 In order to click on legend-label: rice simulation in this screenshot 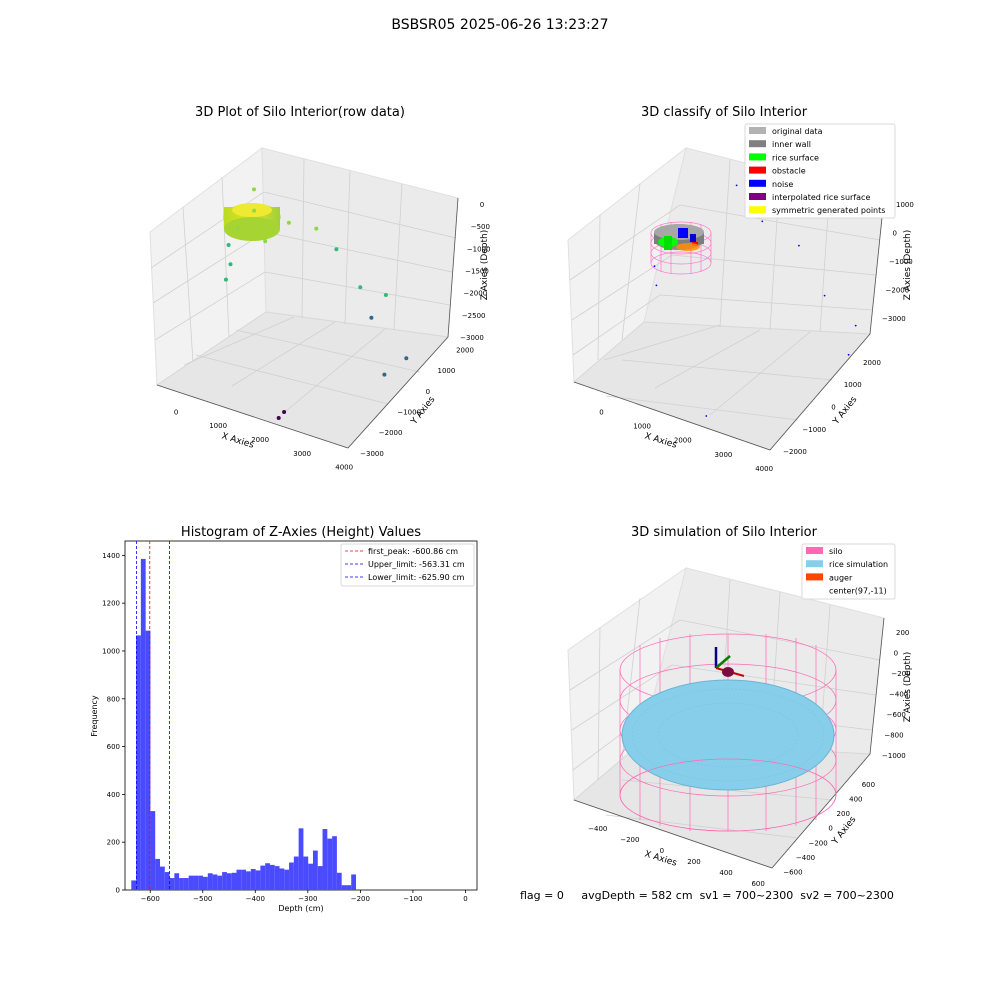, I will do `click(858, 564)`.